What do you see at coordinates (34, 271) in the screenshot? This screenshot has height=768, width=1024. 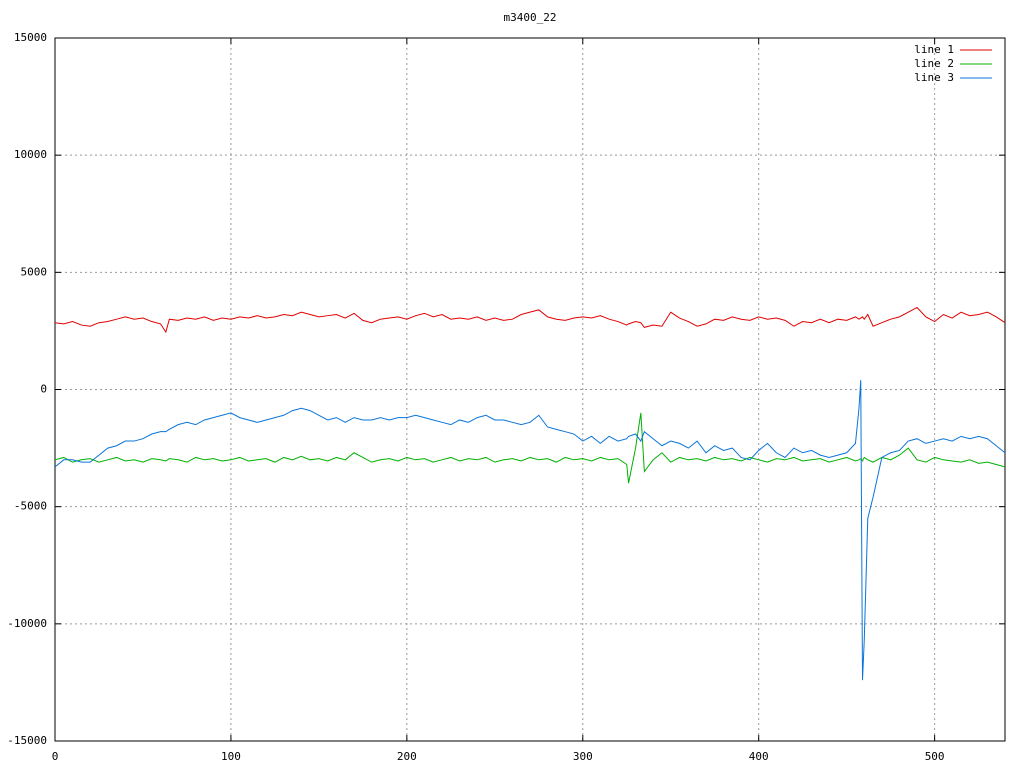 I see `y-tick-label: 5000` at bounding box center [34, 271].